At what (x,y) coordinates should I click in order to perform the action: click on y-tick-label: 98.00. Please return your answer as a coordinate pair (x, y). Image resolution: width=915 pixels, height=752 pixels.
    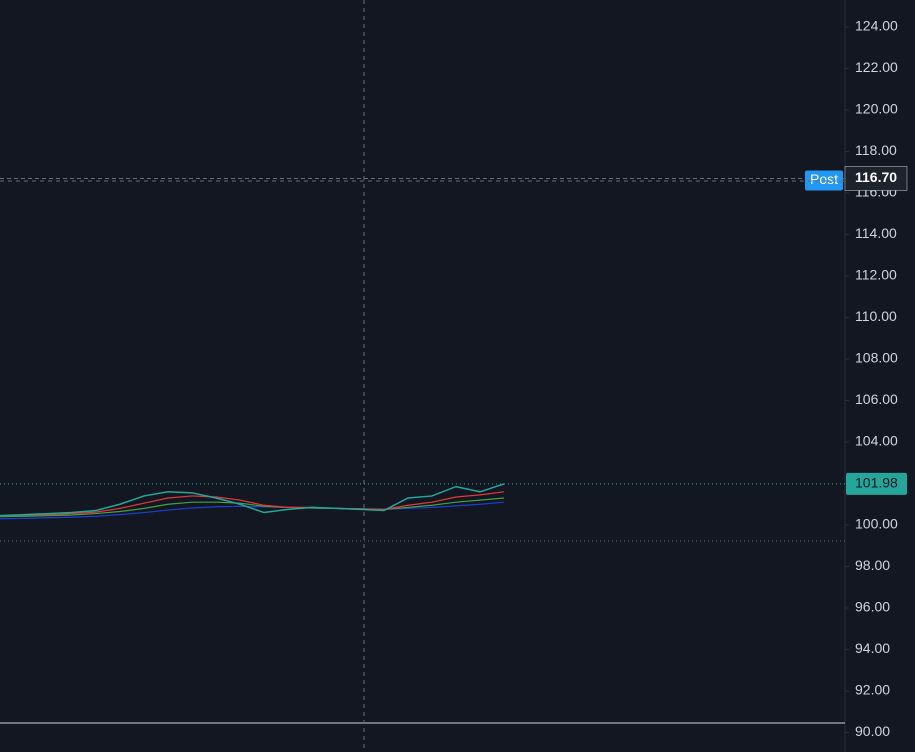
    Looking at the image, I should click on (872, 565).